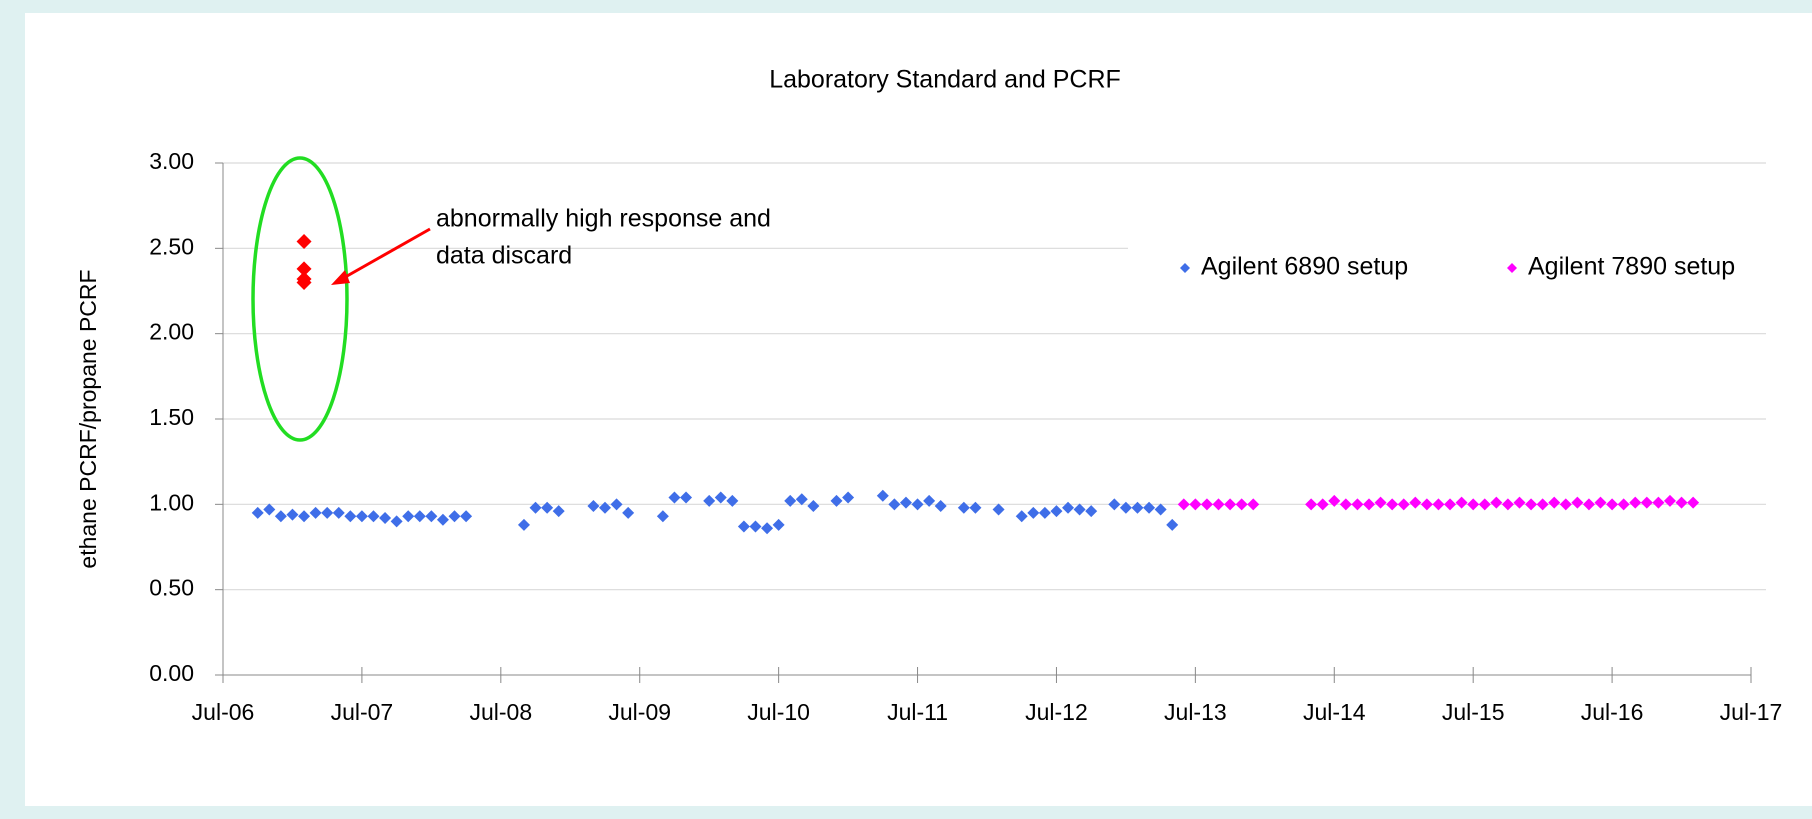 This screenshot has width=1812, height=819. Describe the element at coordinates (778, 712) in the screenshot. I see `x-tick-label: Jul-10` at that location.